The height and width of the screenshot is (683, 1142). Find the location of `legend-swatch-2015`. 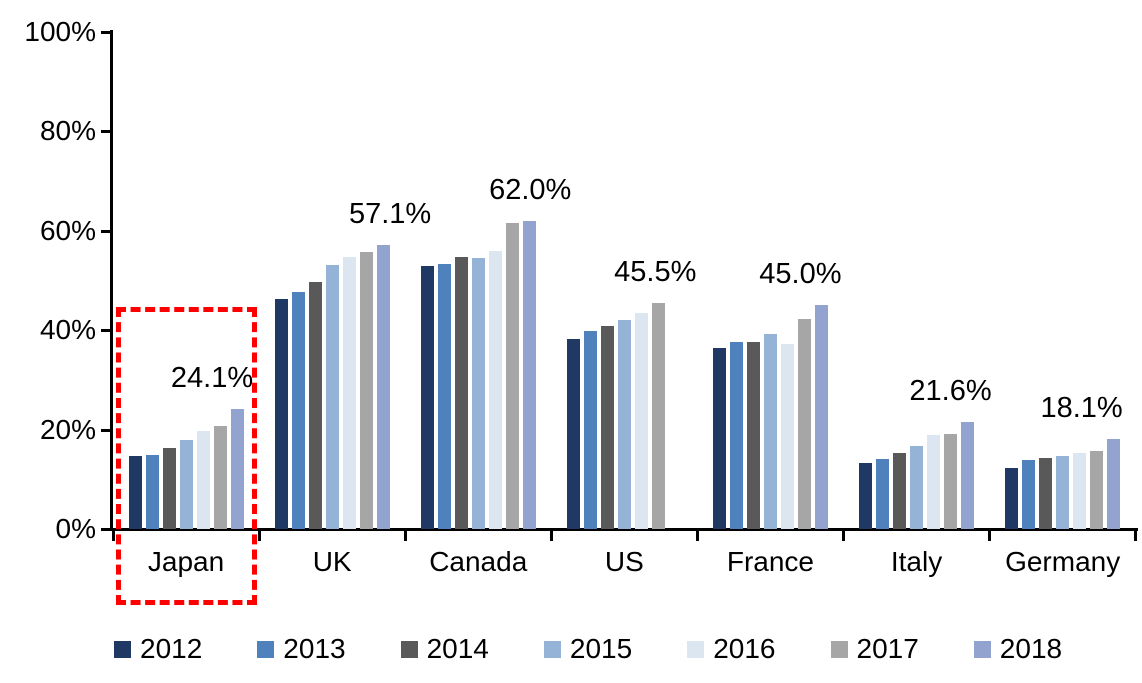

legend-swatch-2015 is located at coordinates (552, 649).